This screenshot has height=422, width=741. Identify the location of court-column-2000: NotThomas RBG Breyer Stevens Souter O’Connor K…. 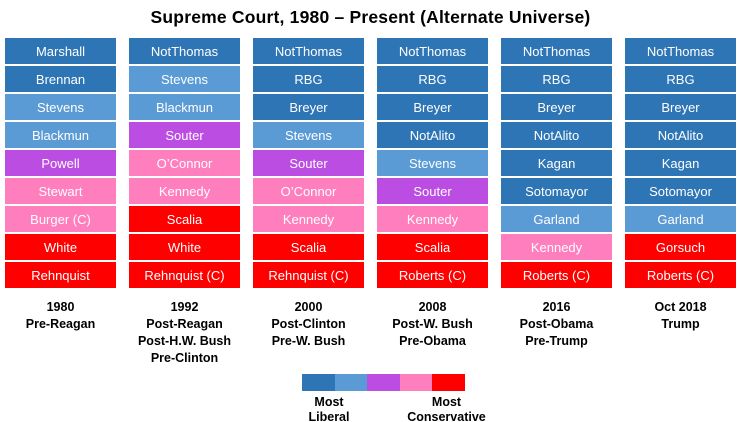
(308, 202).